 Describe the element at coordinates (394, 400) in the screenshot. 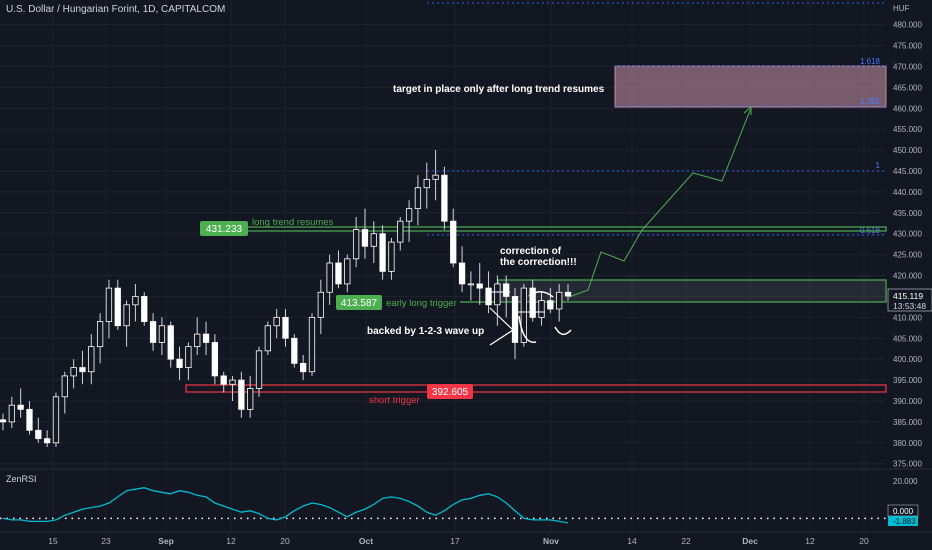

I see `short-trigger-label: short trigger` at that location.